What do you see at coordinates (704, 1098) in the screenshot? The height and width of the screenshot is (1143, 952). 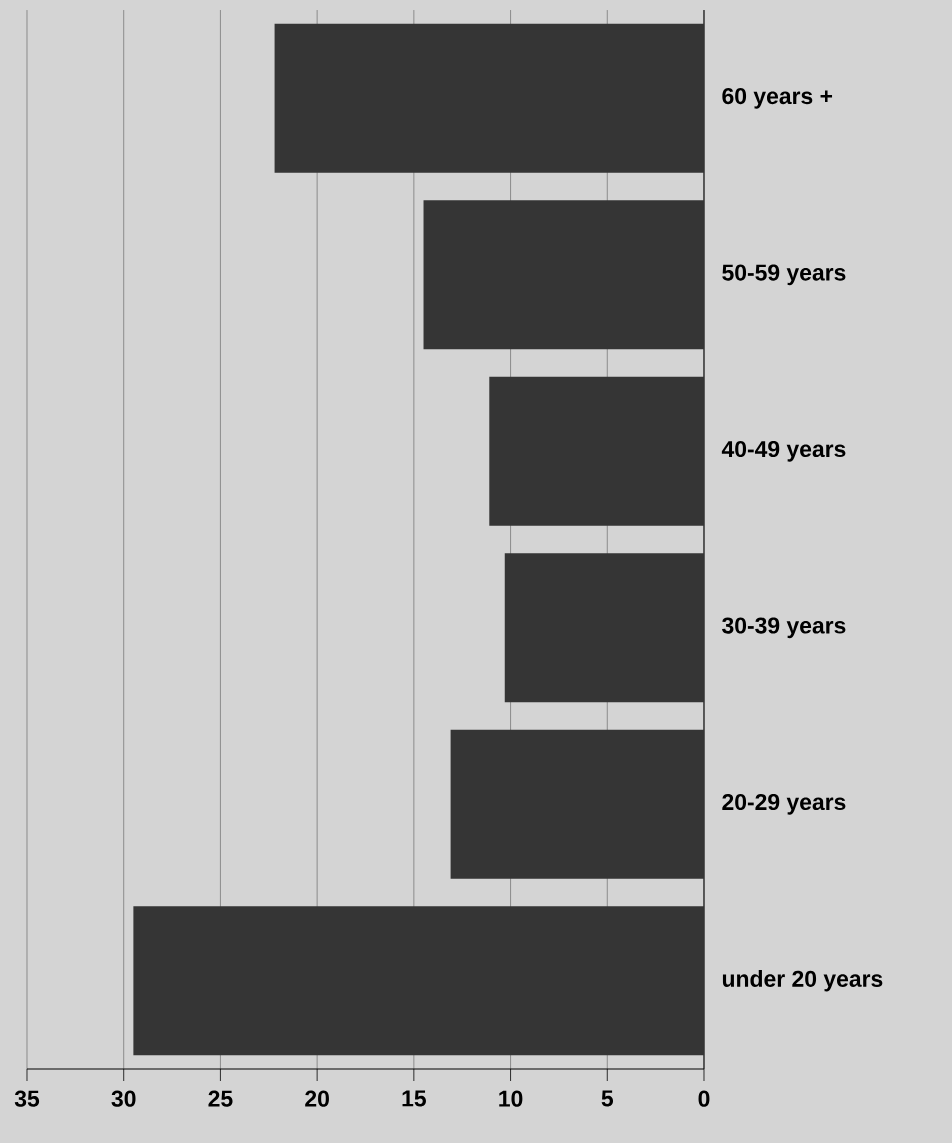 I see `x-tick-label: 0` at bounding box center [704, 1098].